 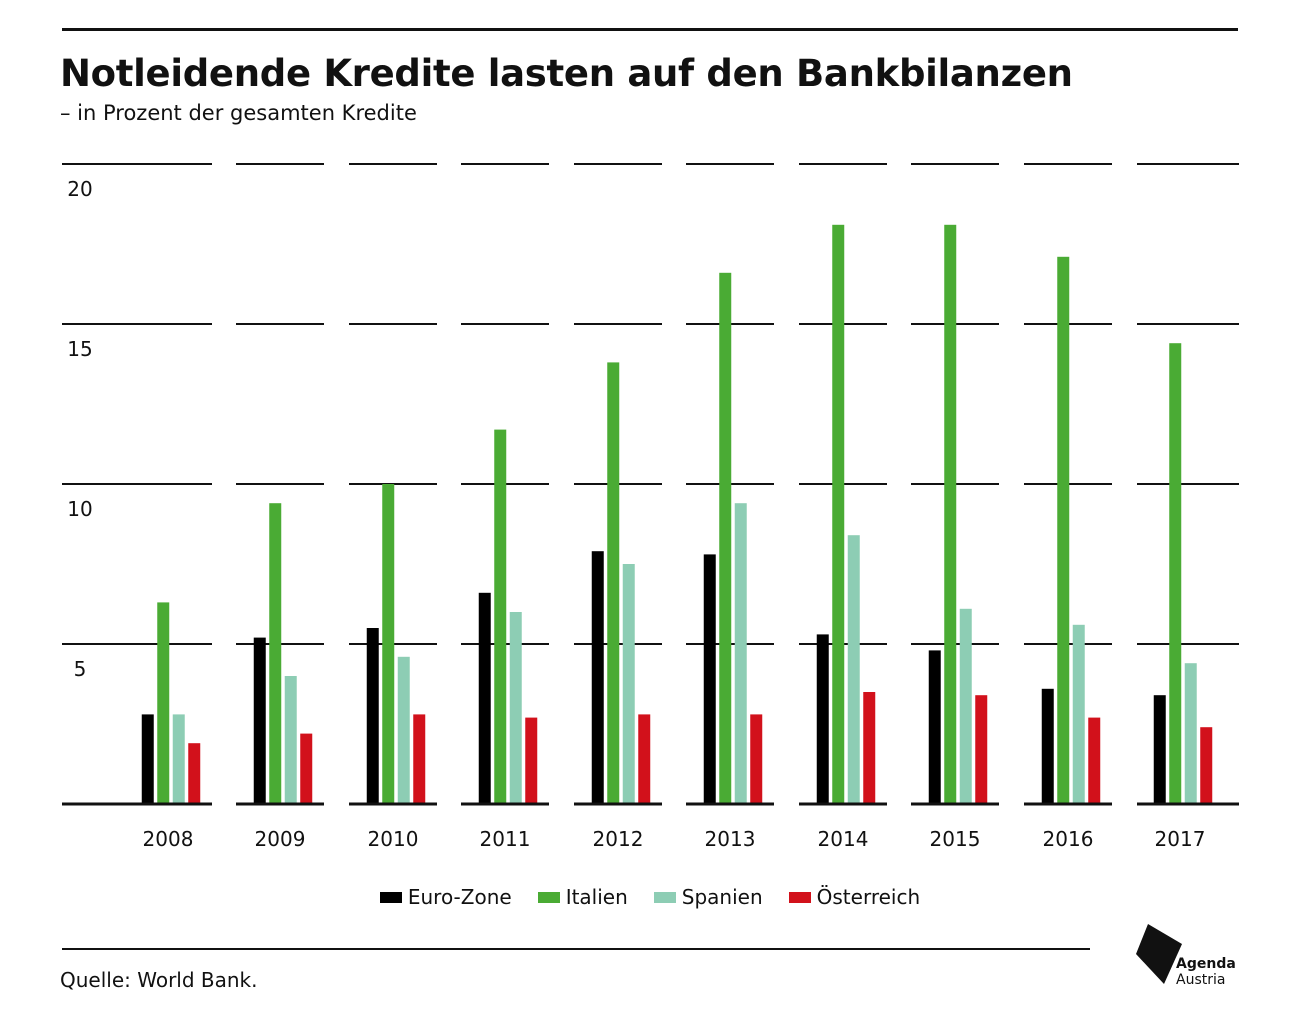 I want to click on legend-item: Österreich, so click(x=854, y=897).